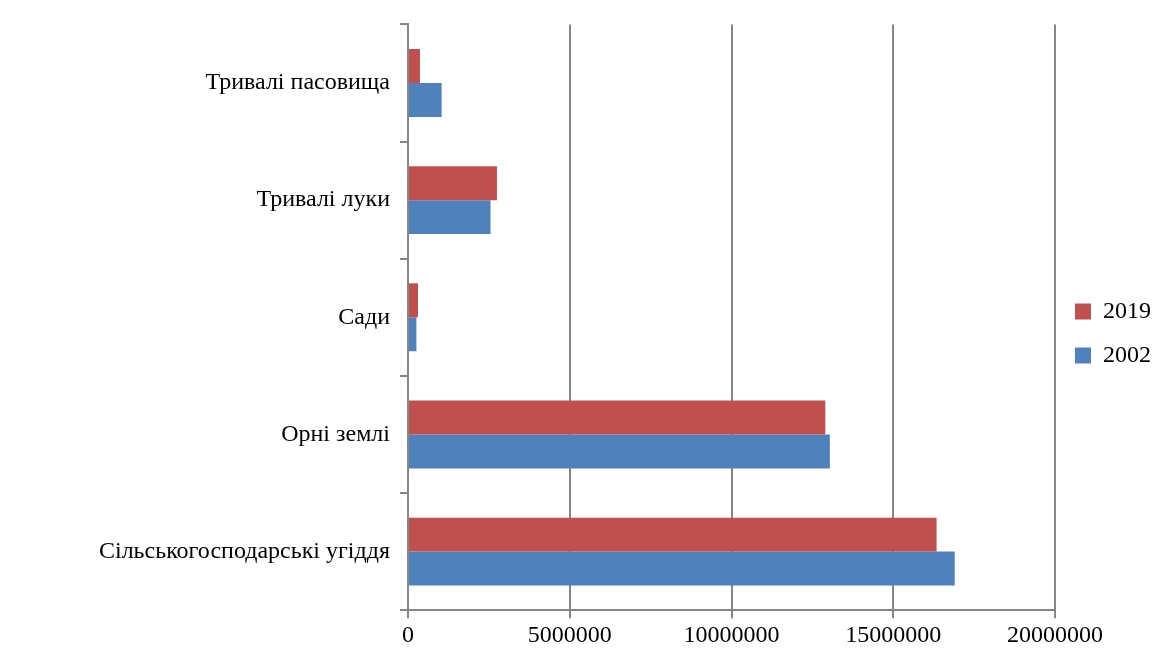  What do you see at coordinates (893, 633) in the screenshot?
I see `x-tick-label: 15000000` at bounding box center [893, 633].